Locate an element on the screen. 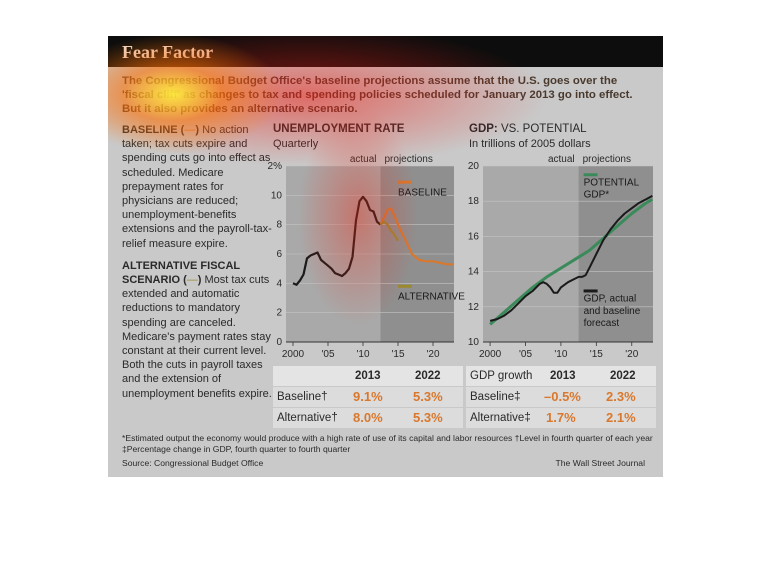  gdp-series-label-2: and baseline is located at coordinates (612, 311).